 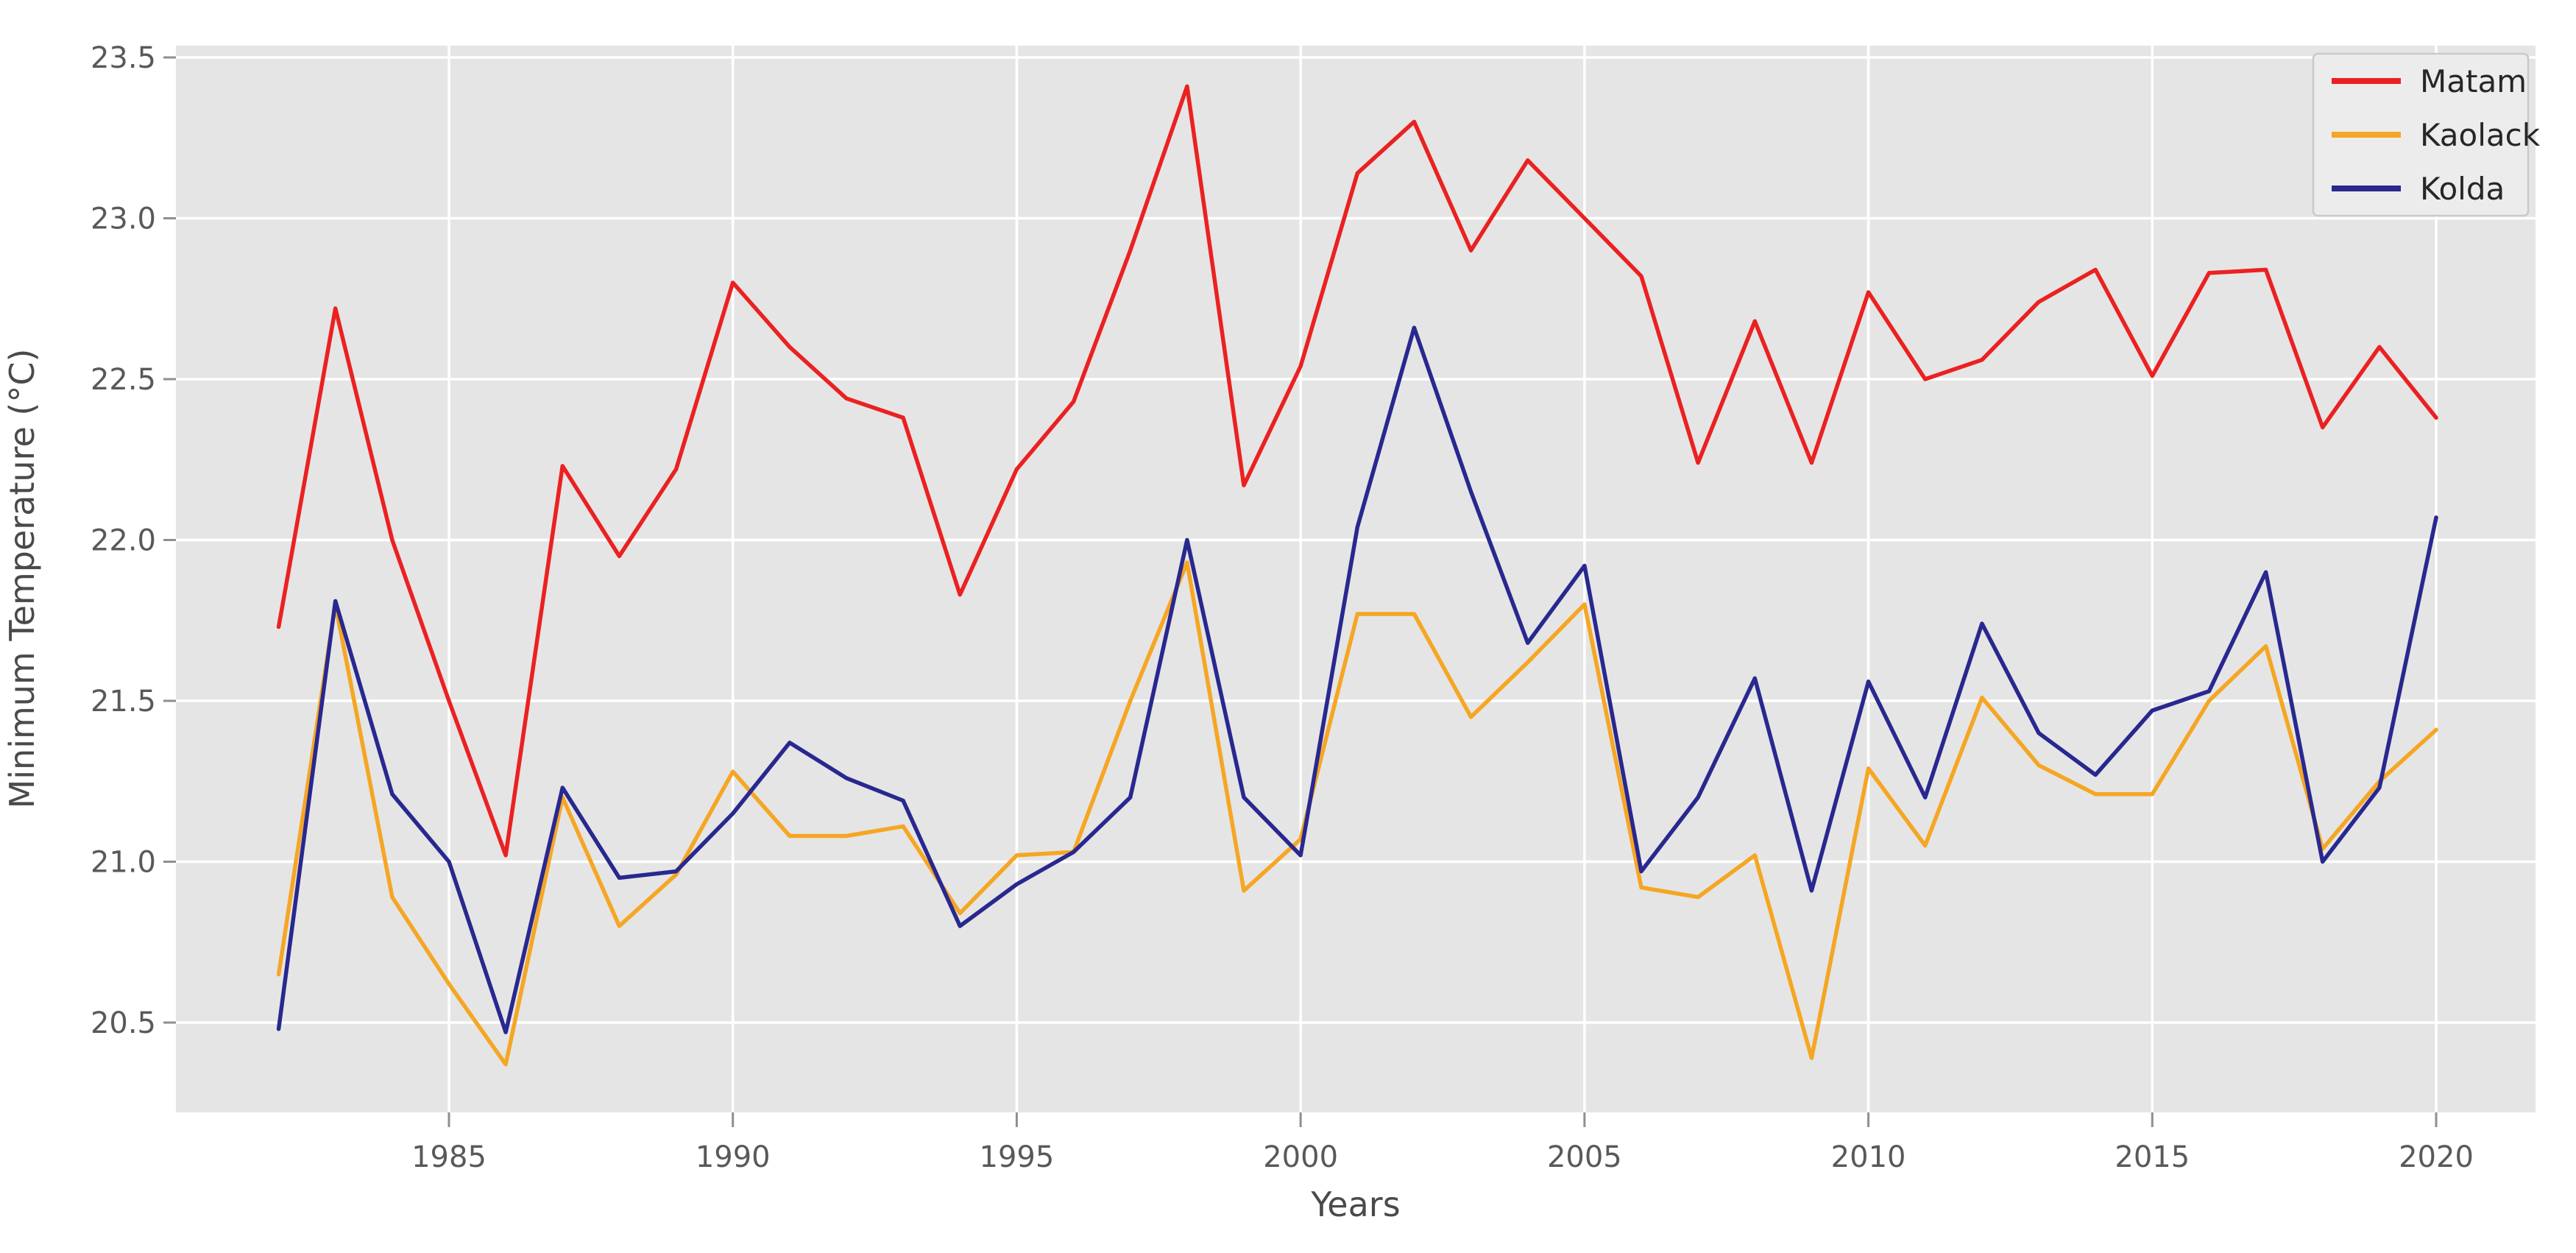 I want to click on y-tick-label-20.5: 20.5, so click(x=124, y=1023).